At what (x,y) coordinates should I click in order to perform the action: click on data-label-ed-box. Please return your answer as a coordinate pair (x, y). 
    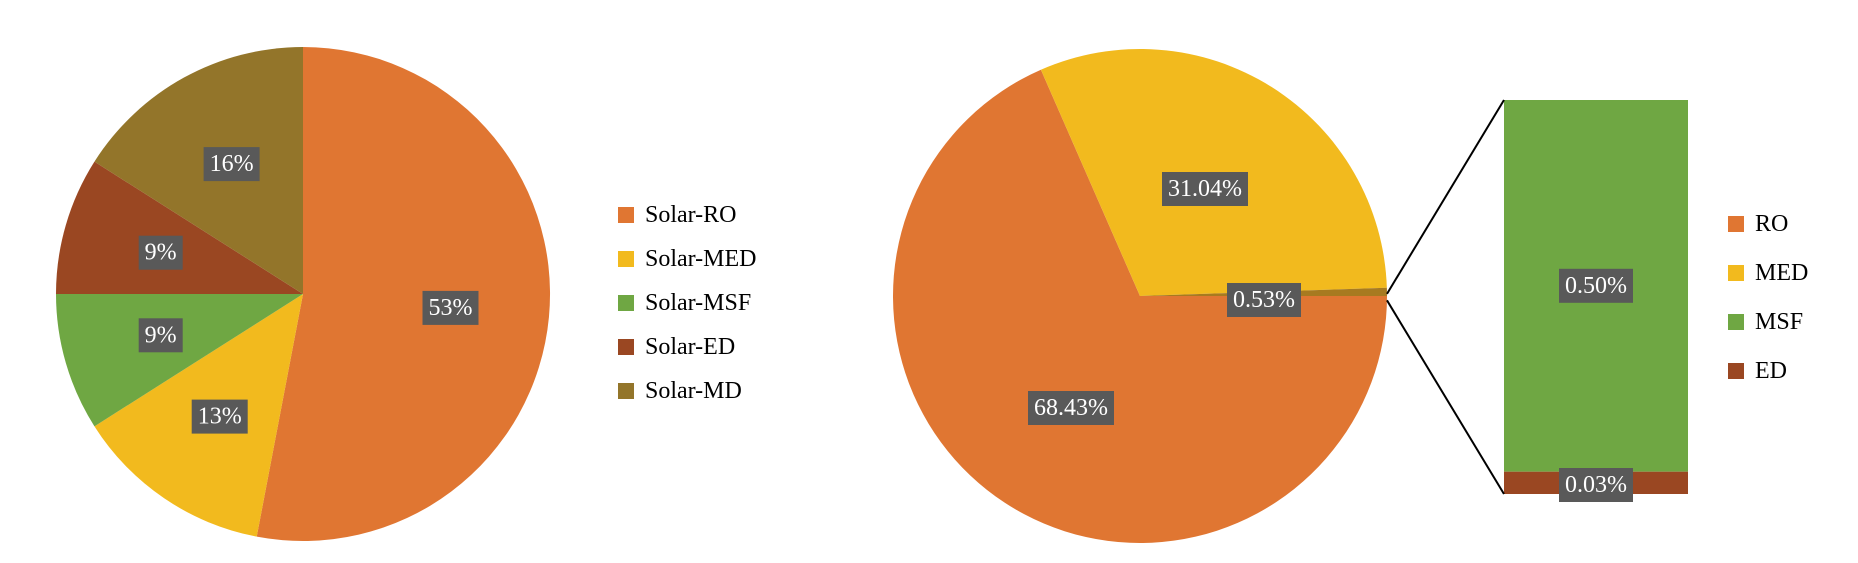
    Looking at the image, I should click on (1596, 485).